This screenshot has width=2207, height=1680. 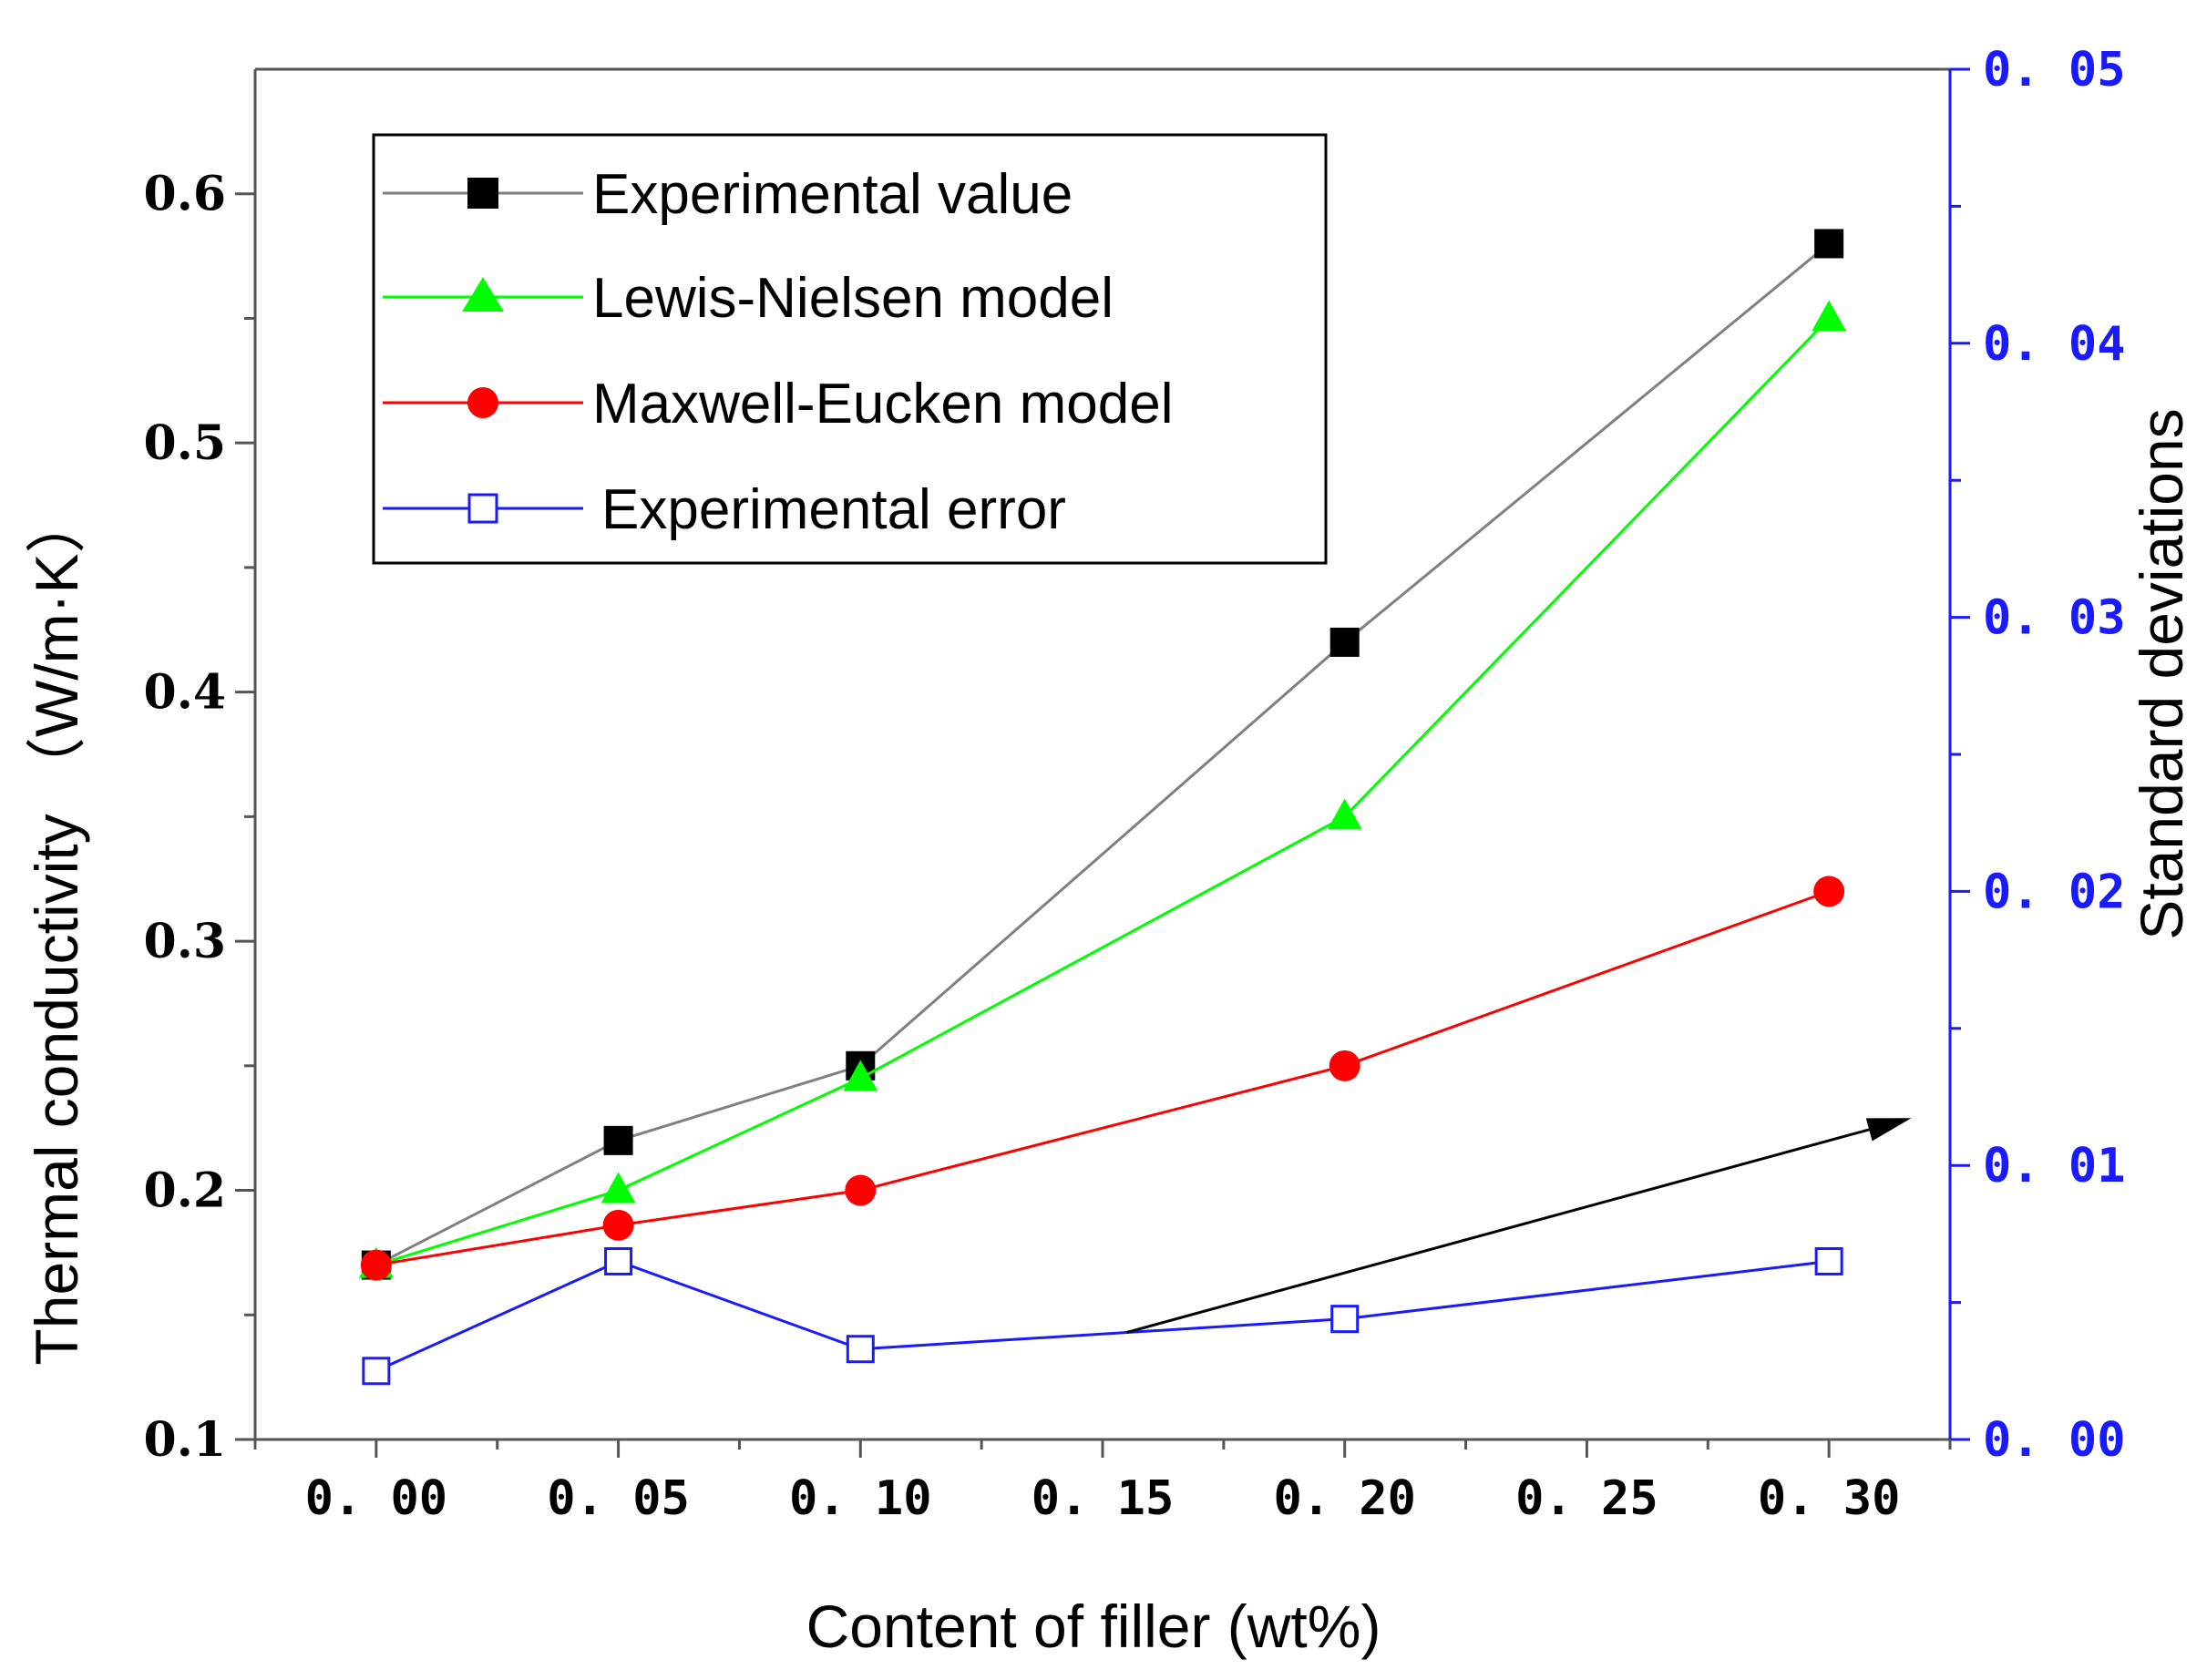 I want to click on x-tick-label: 0. 20, so click(x=1344, y=1499).